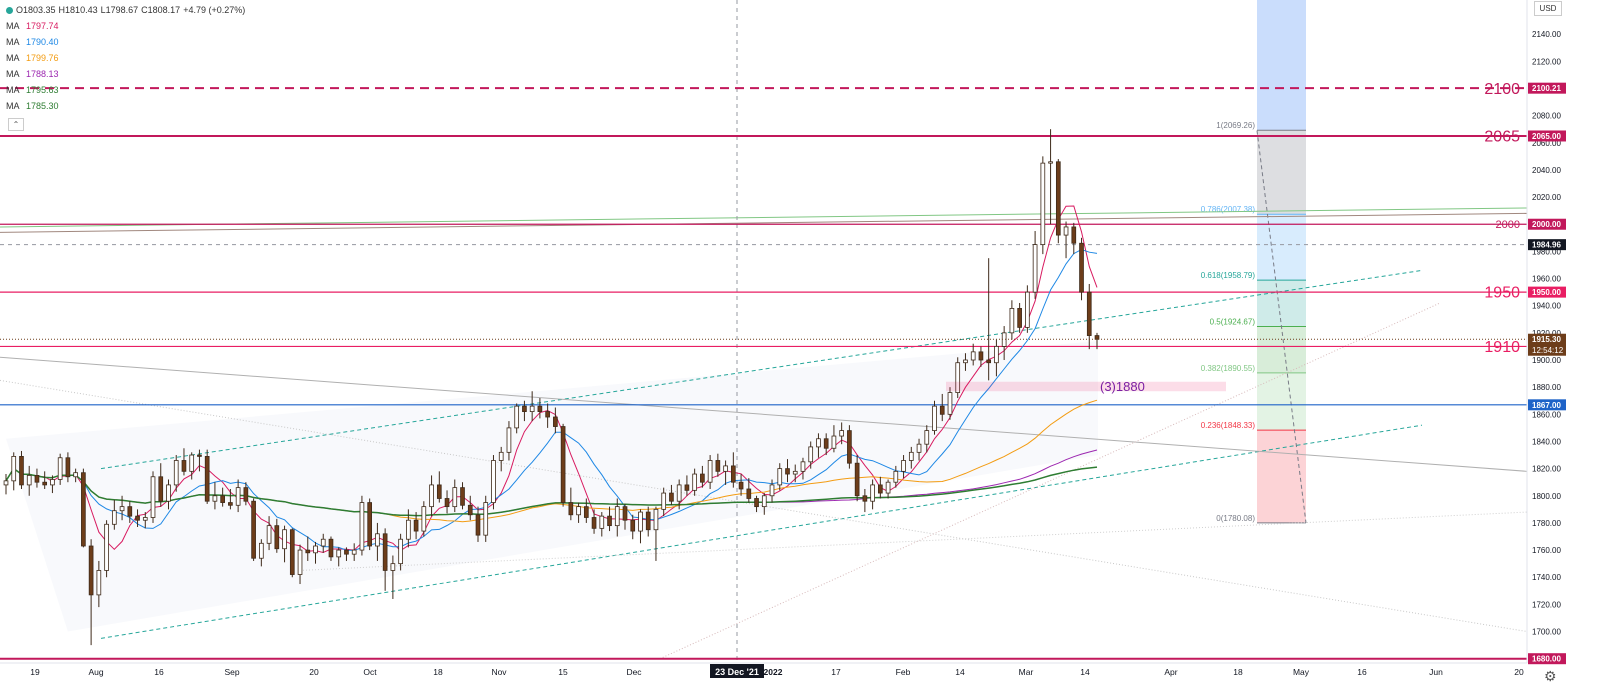 The width and height of the screenshot is (1600, 694). What do you see at coordinates (127, 58) in the screenshot?
I see `ma-row-3: MA 1799.76` at bounding box center [127, 58].